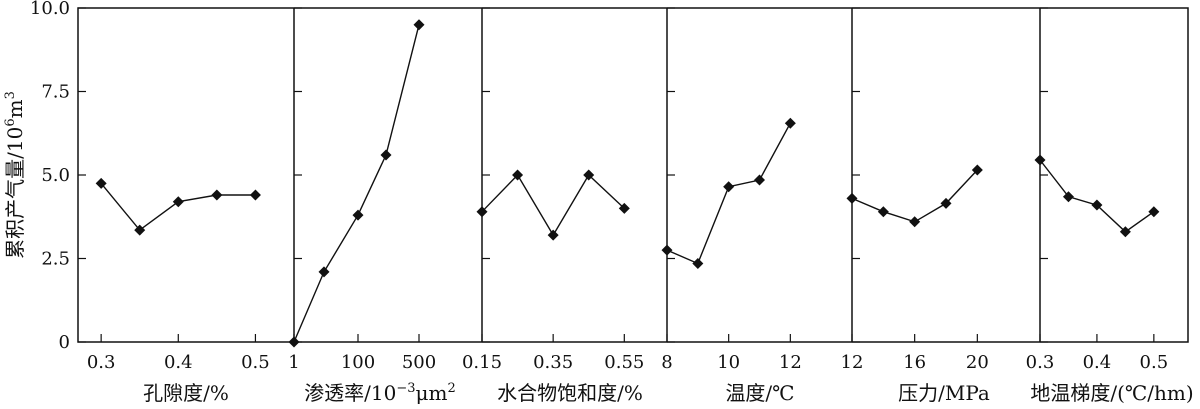 This screenshot has height=409, width=1200. What do you see at coordinates (666, 362) in the screenshot?
I see `x-tick-label: 8` at bounding box center [666, 362].